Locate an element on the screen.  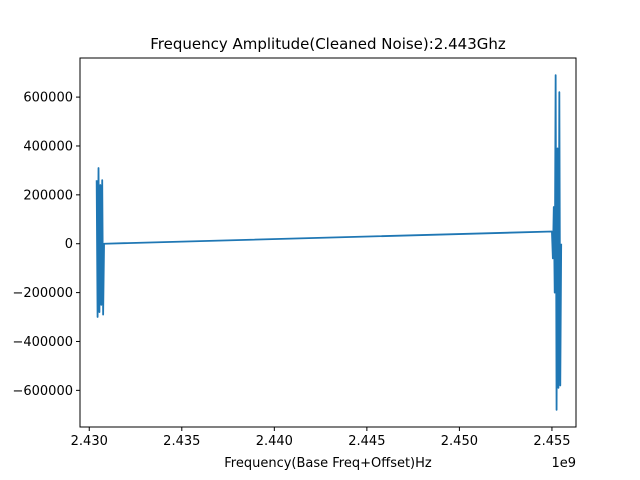
x-tick-label: 2.445 is located at coordinates (366, 441).